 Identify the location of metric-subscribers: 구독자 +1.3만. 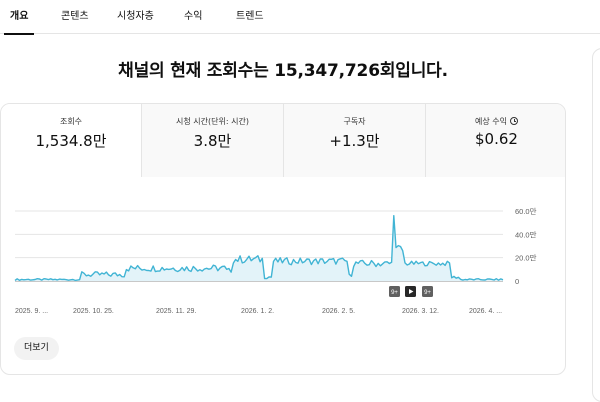
(354, 140).